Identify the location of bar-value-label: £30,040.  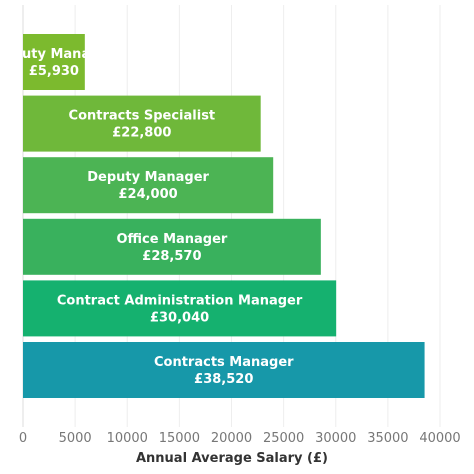
(179, 317).